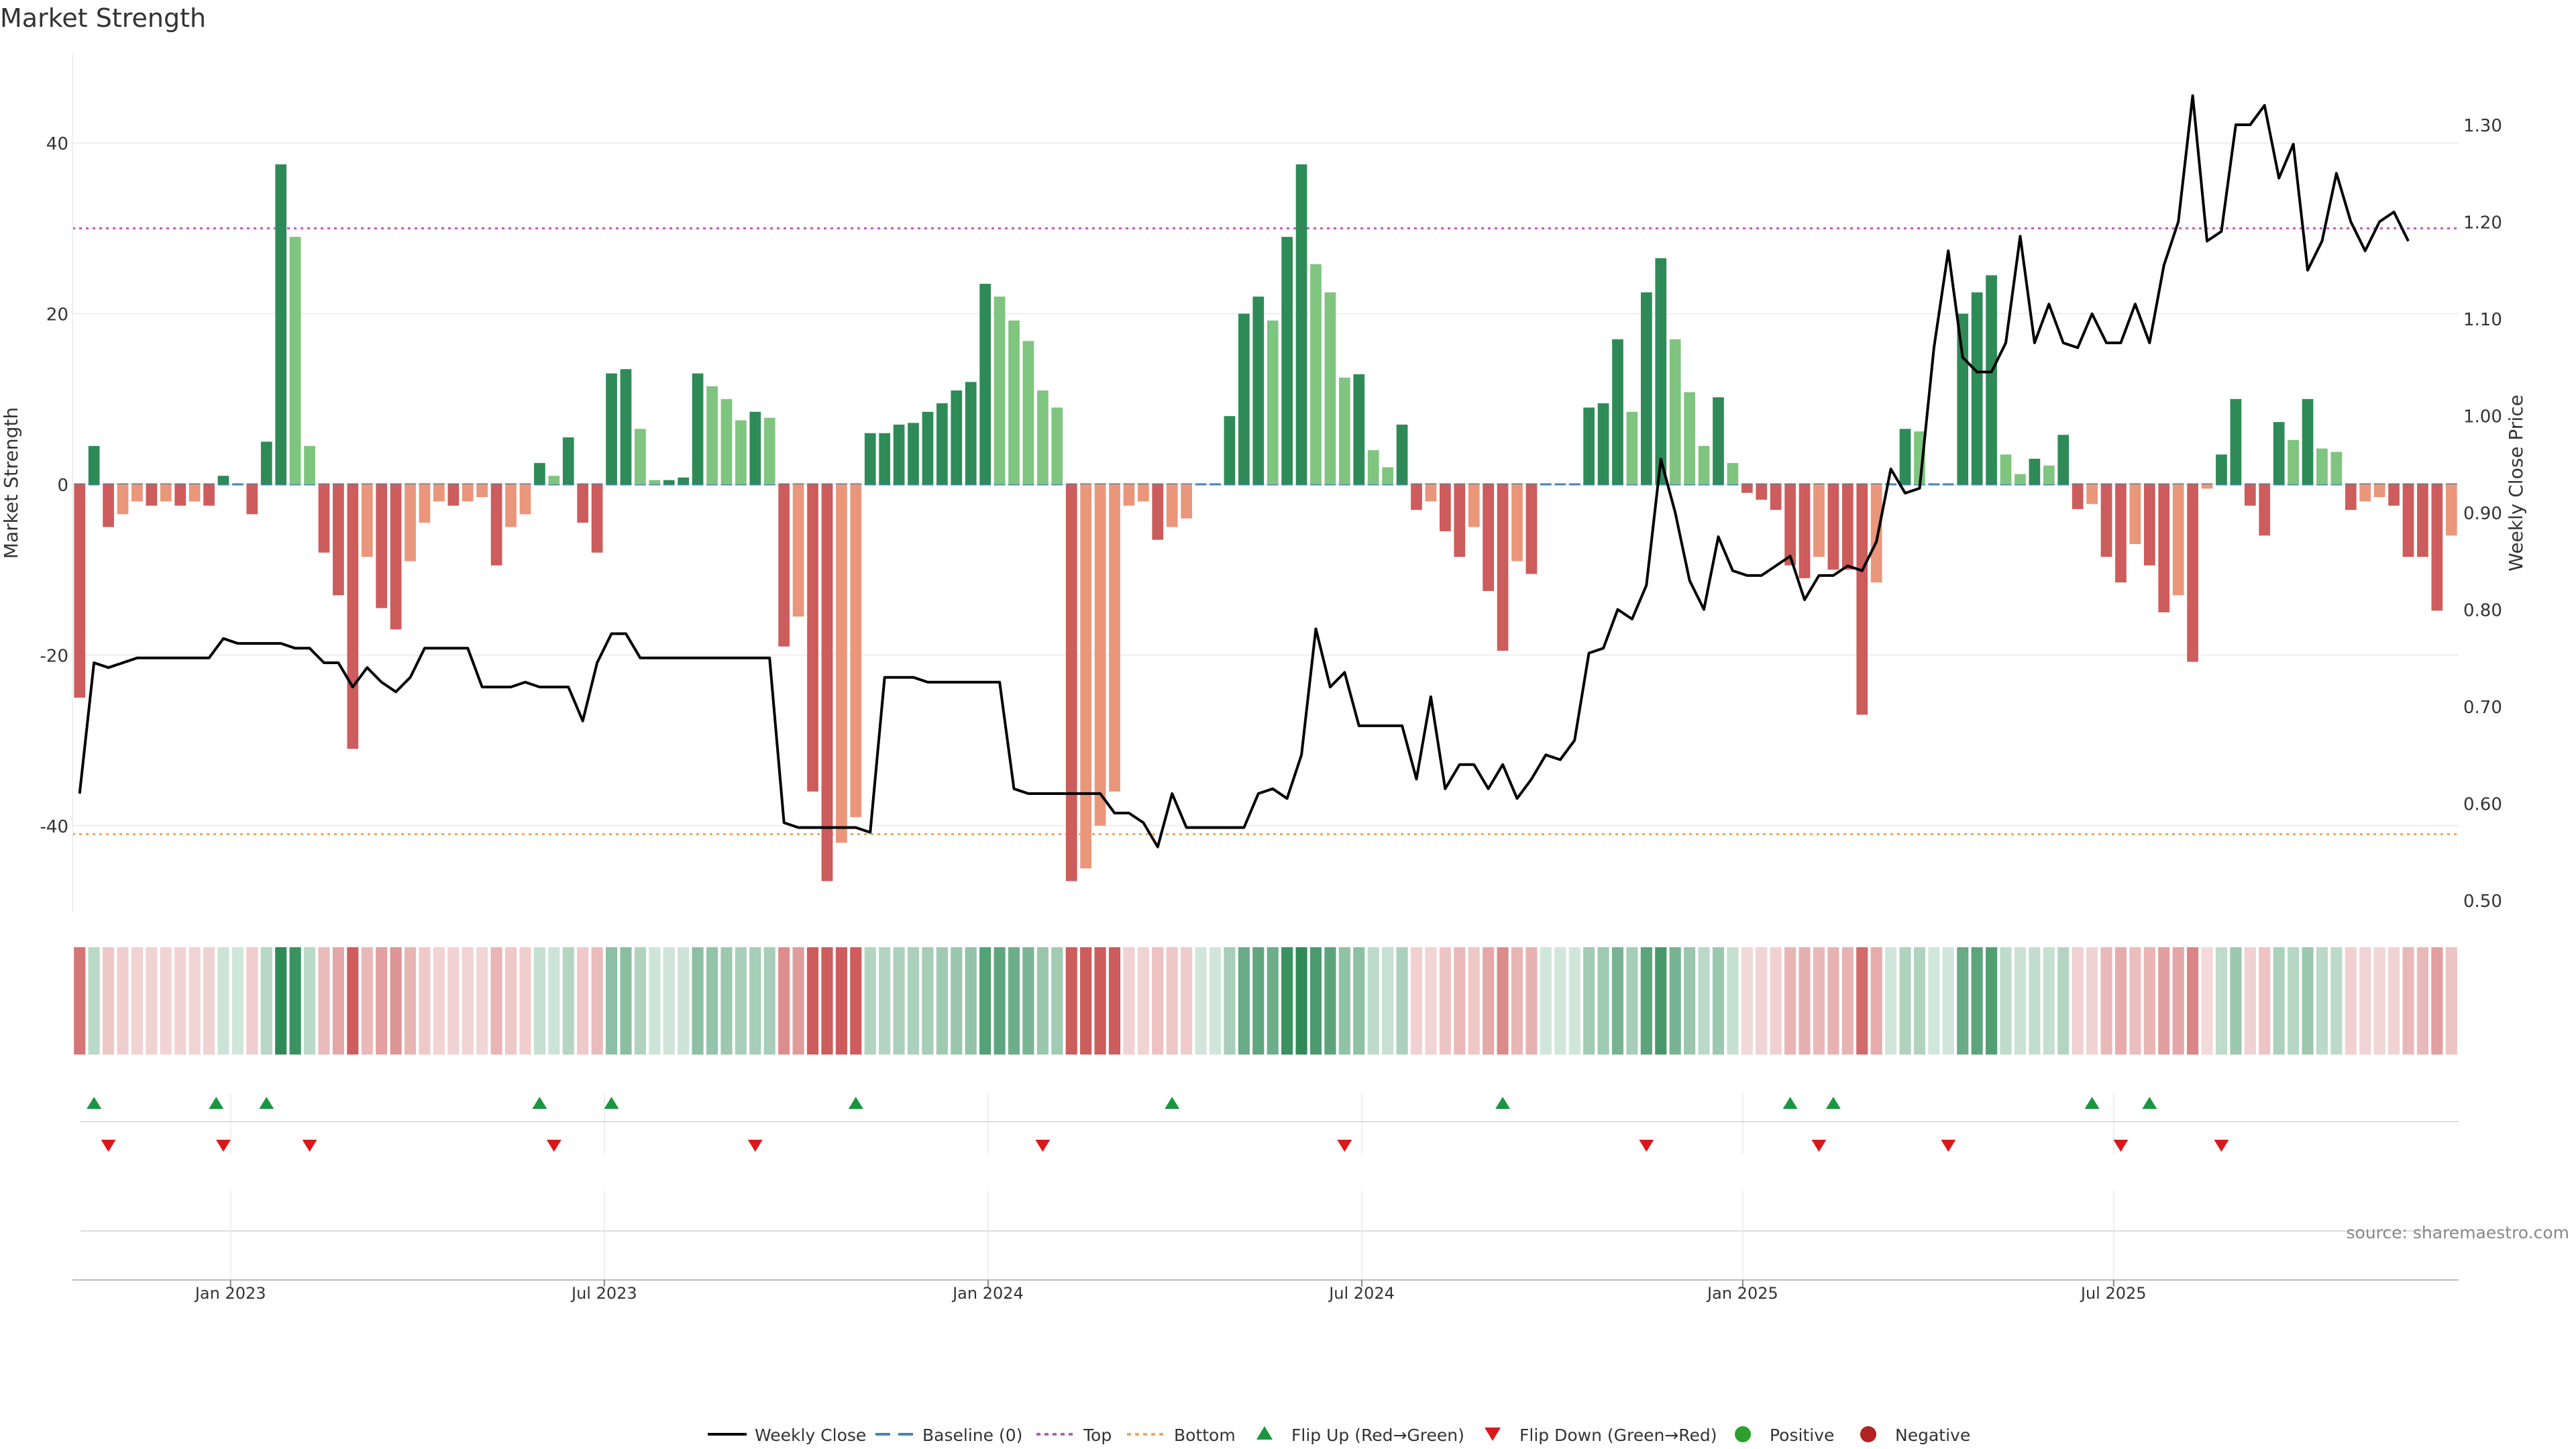  Describe the element at coordinates (1742, 1293) in the screenshot. I see `x-tick-label: Jan 2025` at that location.